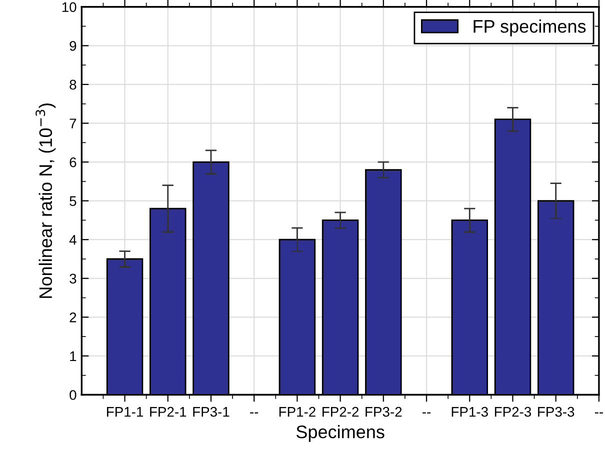  I want to click on x-tick-label: FP1-2, so click(297, 411).